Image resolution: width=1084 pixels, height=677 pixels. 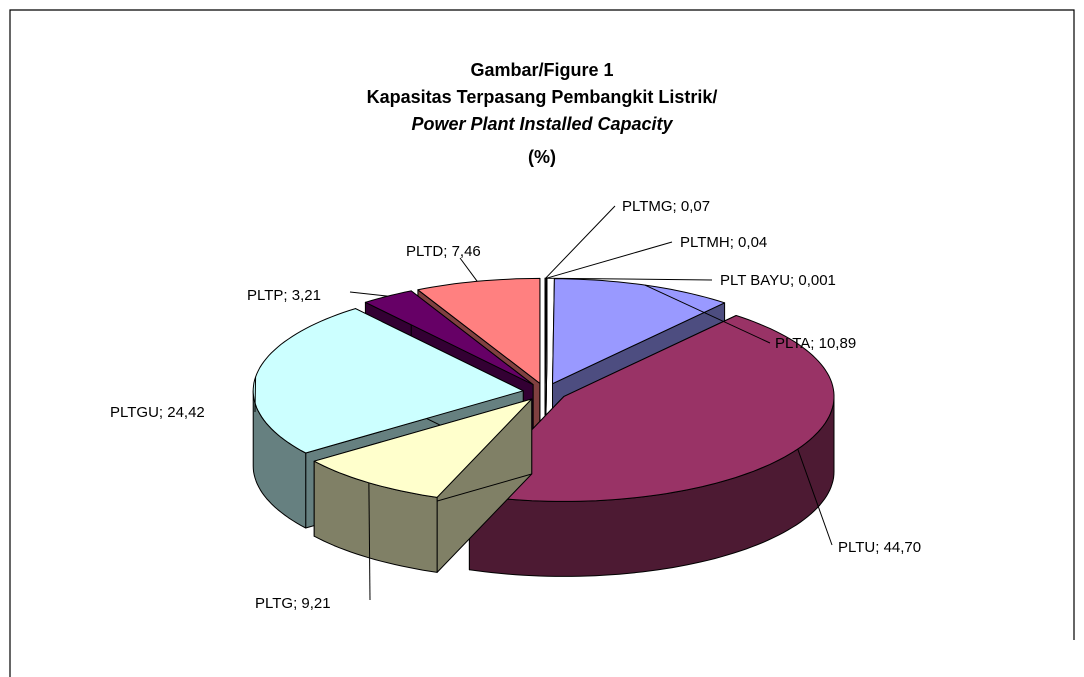 What do you see at coordinates (542, 124) in the screenshot?
I see `chart-subtitle-italic: Power Plant Installed Capacity` at bounding box center [542, 124].